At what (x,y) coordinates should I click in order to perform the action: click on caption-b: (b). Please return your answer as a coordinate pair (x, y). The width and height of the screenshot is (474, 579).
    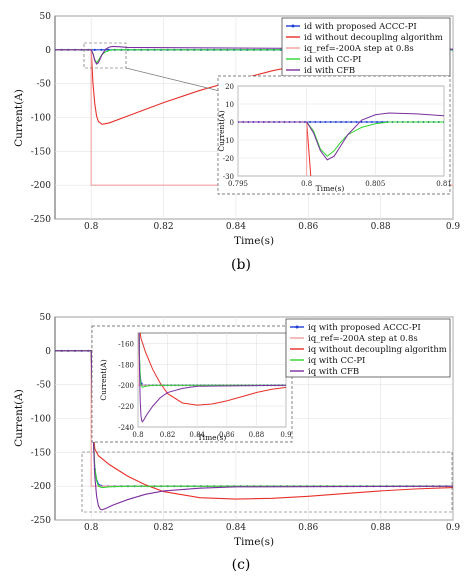
    Looking at the image, I should click on (241, 265).